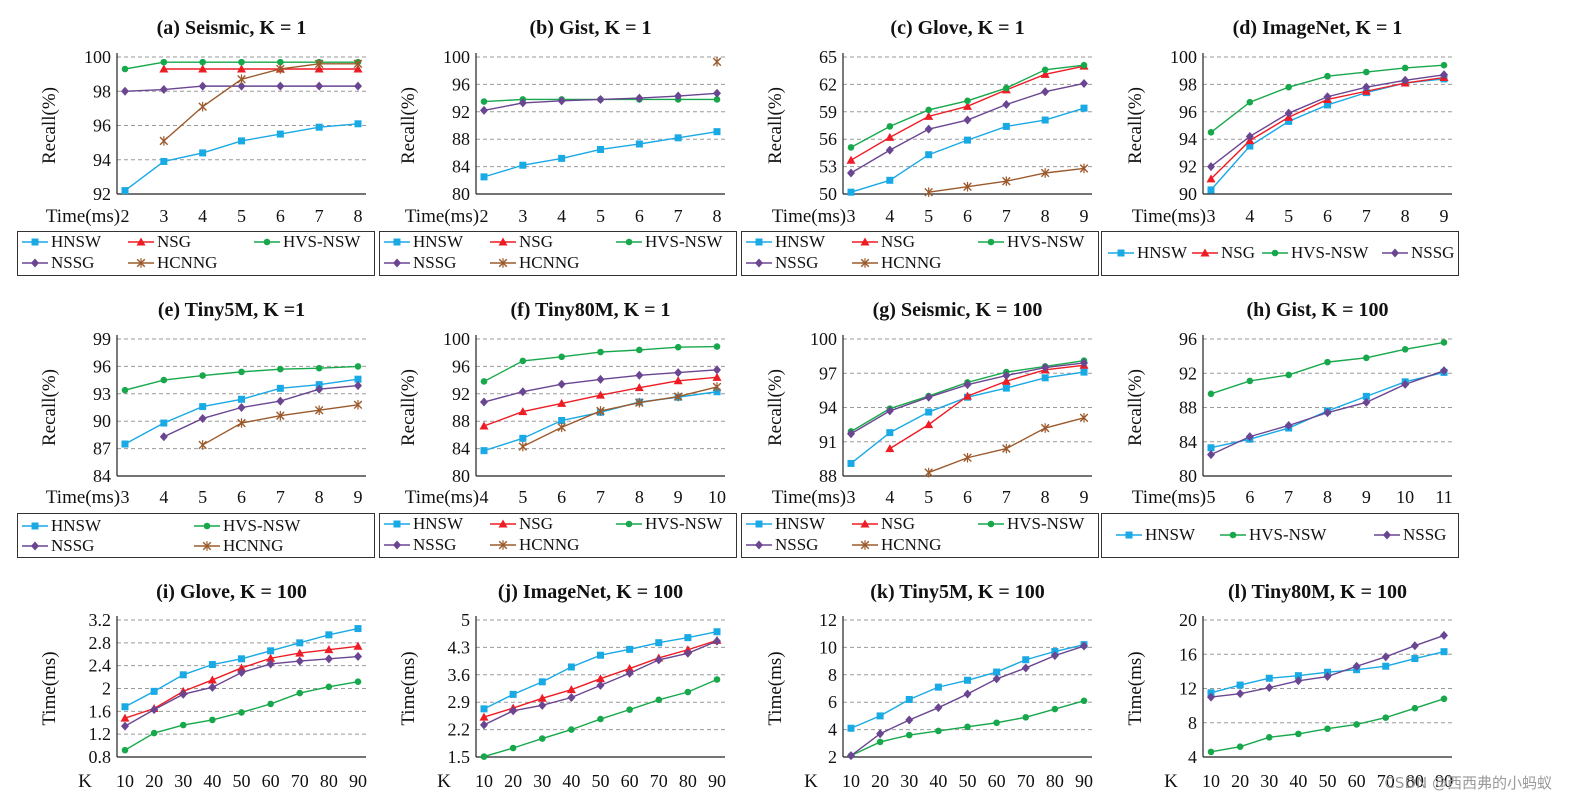 This screenshot has height=801, width=1574. What do you see at coordinates (828, 476) in the screenshot?
I see `chart-7-ytick-label: 88` at bounding box center [828, 476].